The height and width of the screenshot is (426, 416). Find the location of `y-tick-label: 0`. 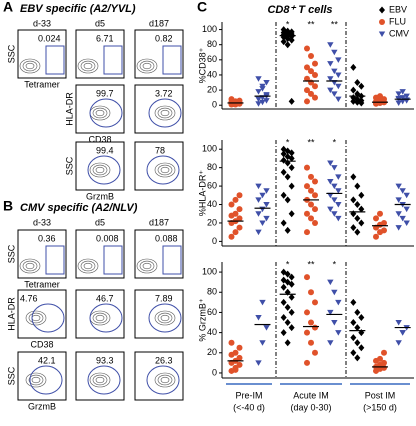

y-tick-label: 0 is located at coordinates (214, 105).